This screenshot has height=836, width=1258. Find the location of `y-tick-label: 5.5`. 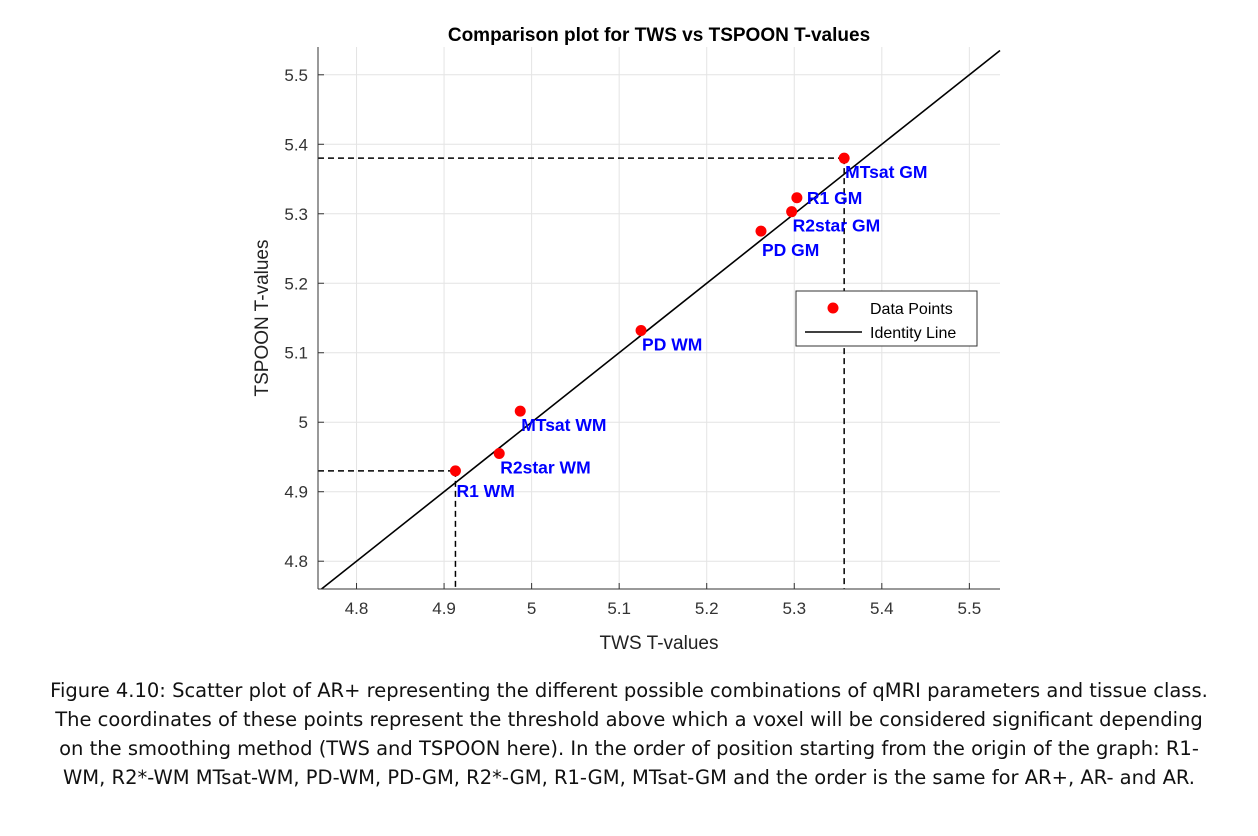

y-tick-label: 5.5 is located at coordinates (296, 75).